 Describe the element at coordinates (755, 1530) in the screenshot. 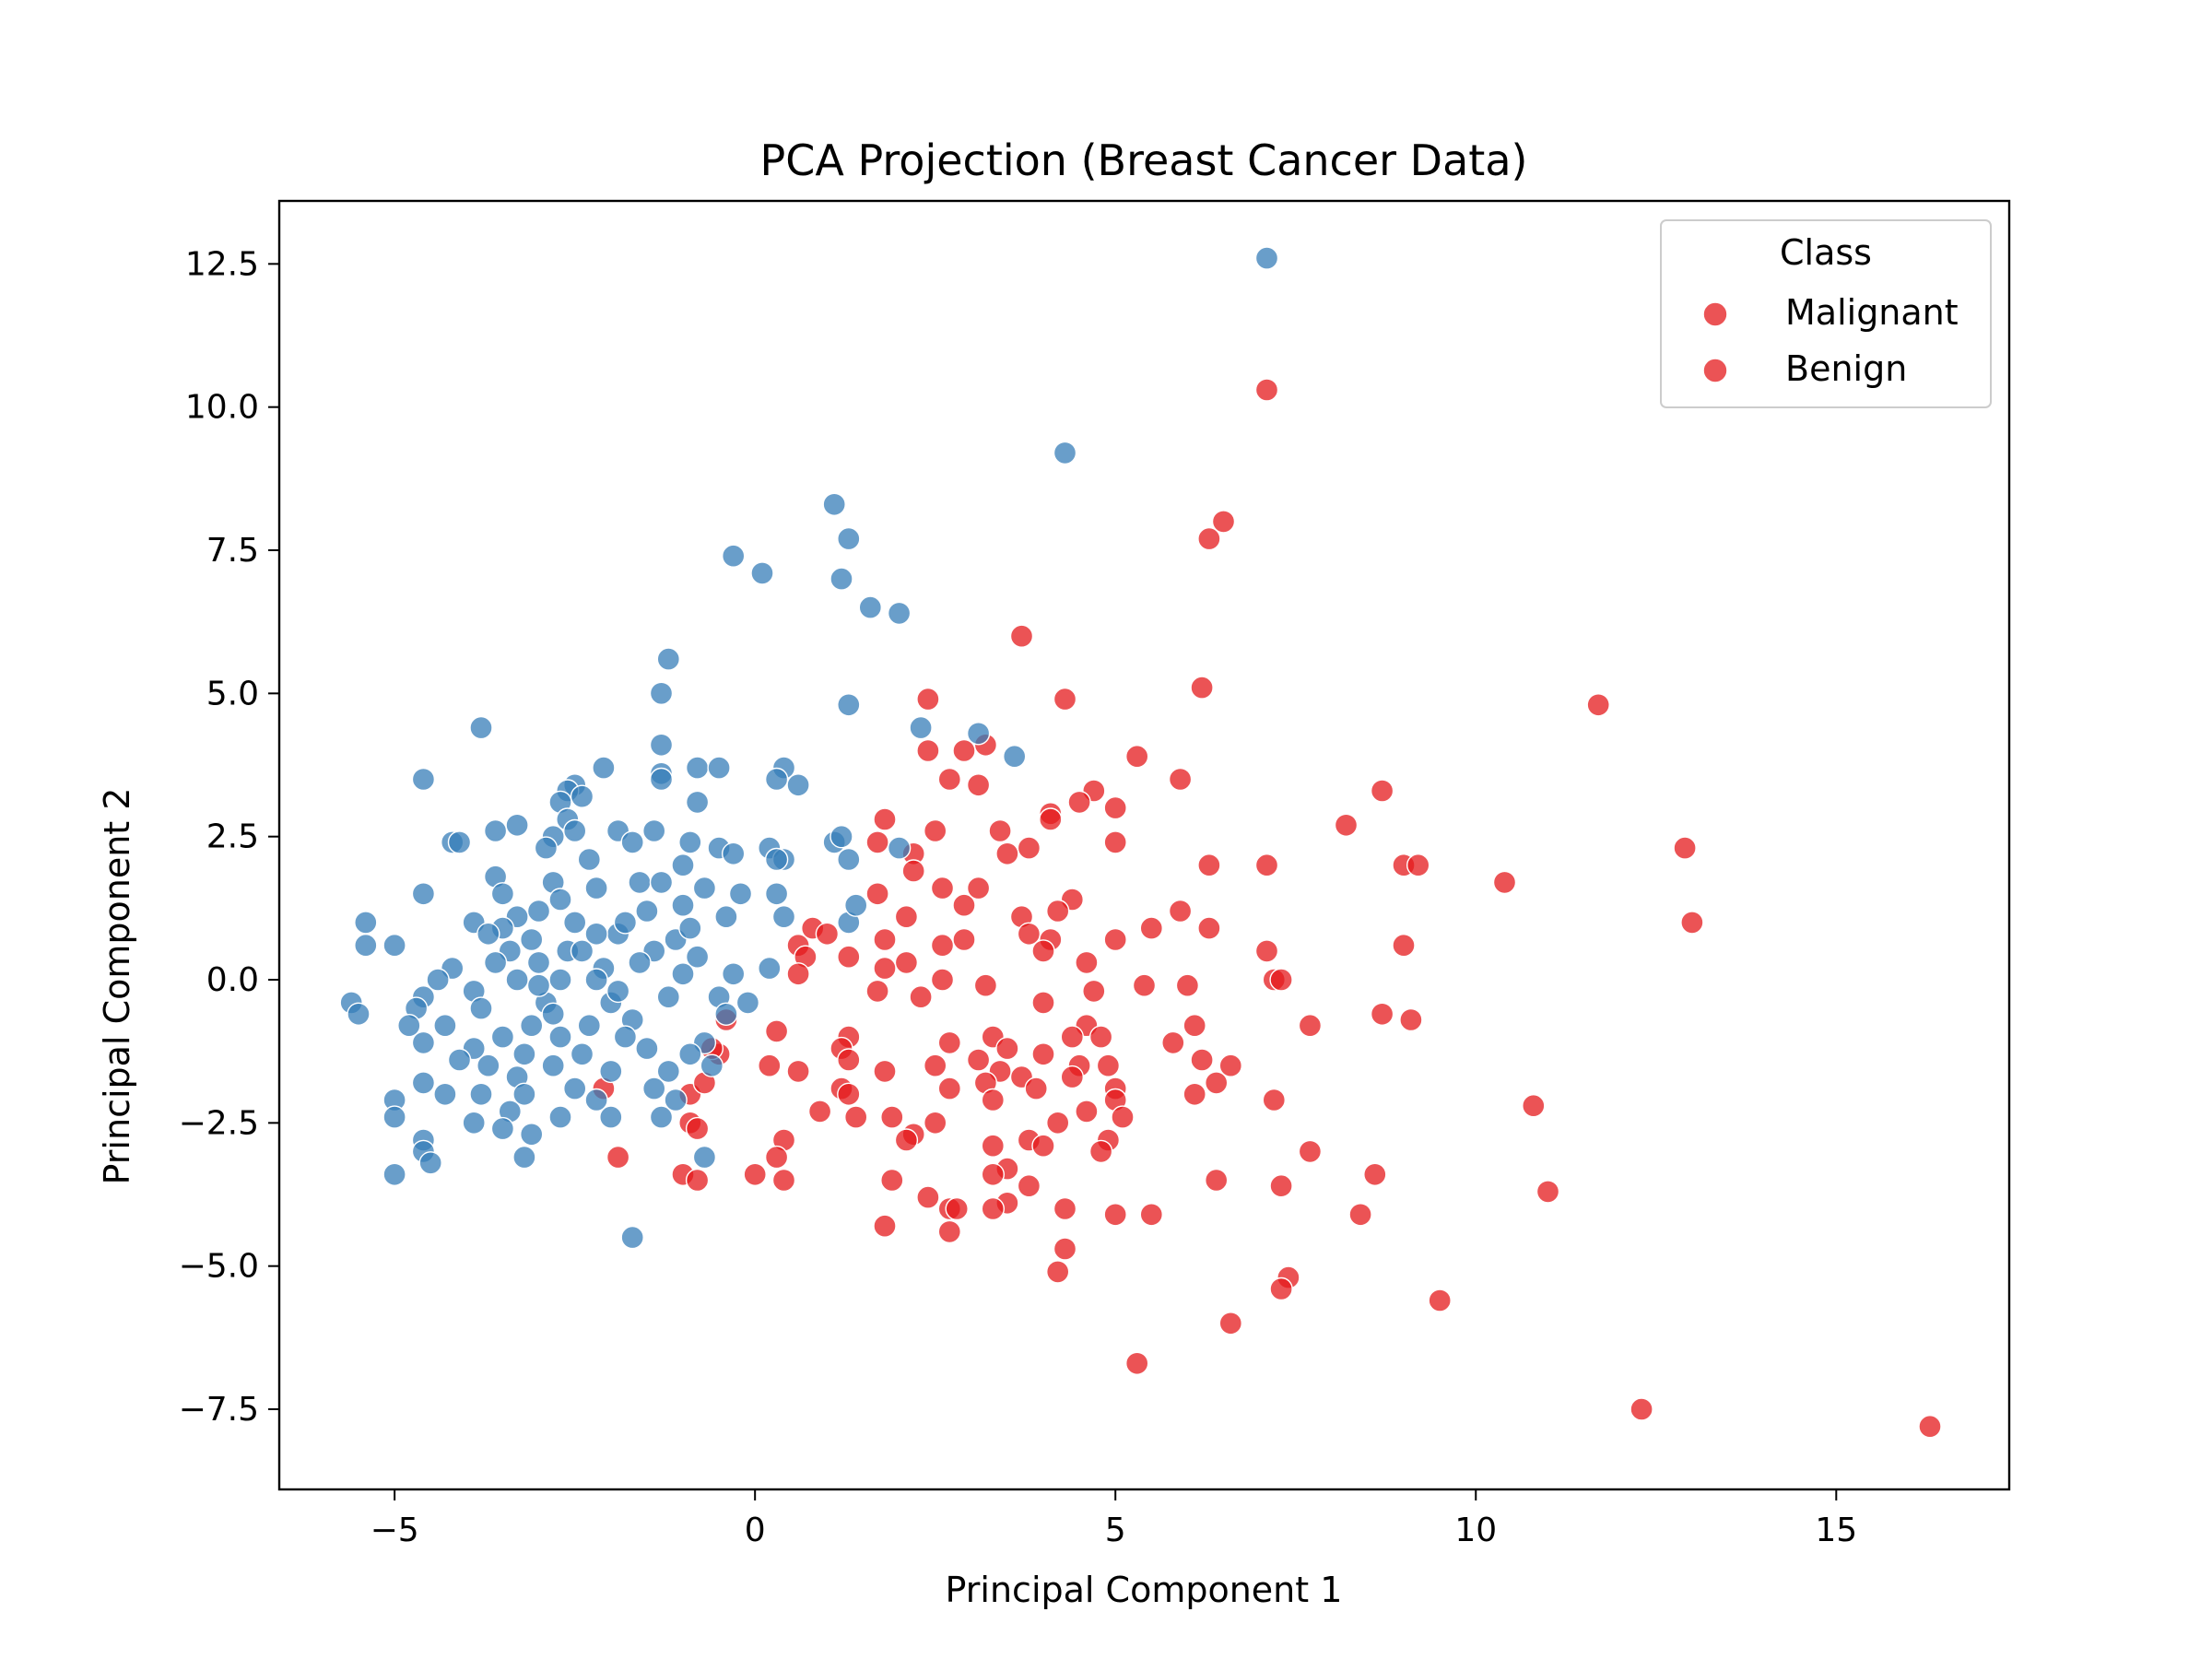

I see `x-tick-label-1: 0` at that location.